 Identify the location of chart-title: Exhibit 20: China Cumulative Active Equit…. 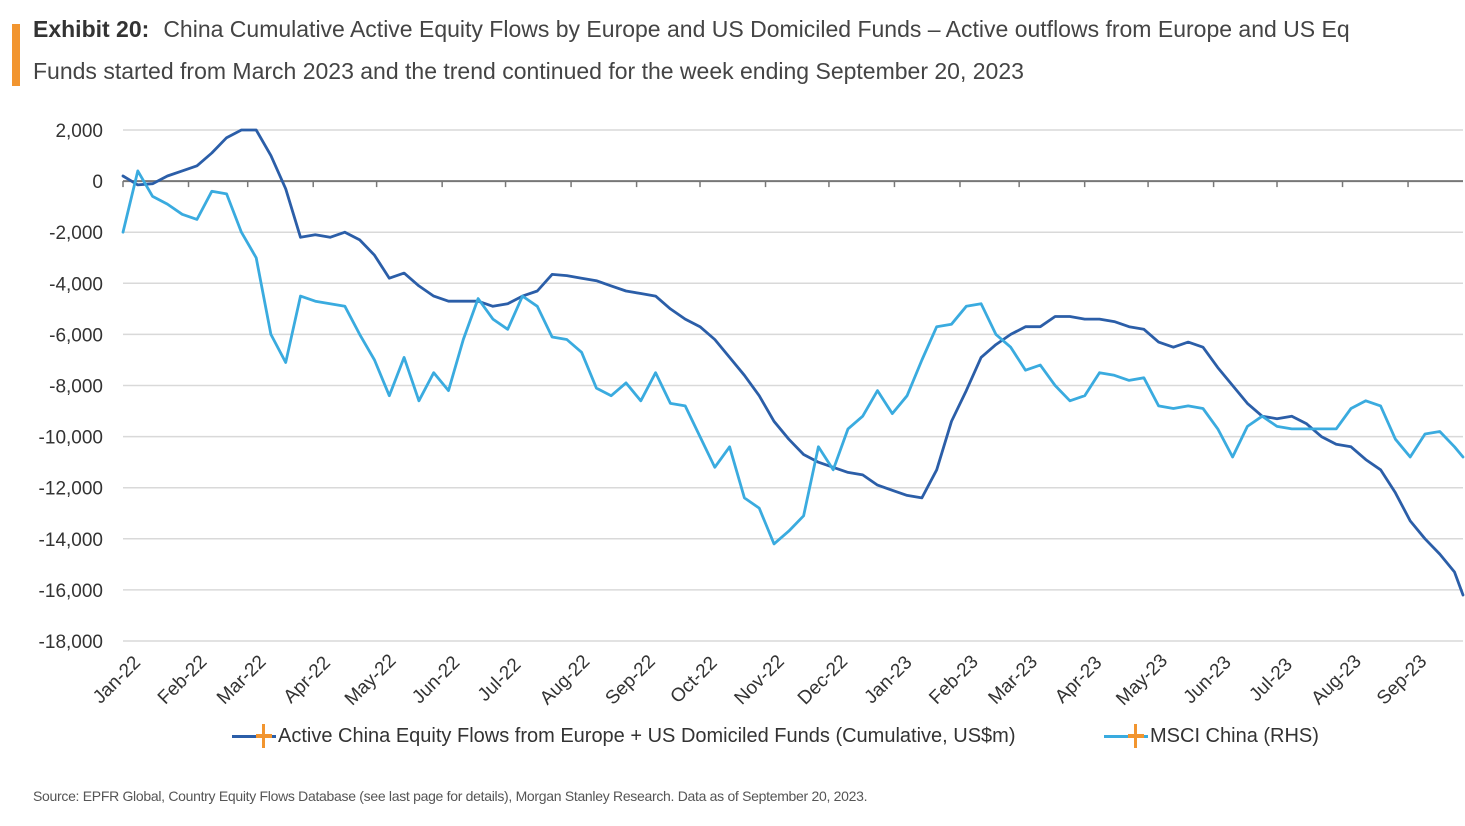
(691, 29).